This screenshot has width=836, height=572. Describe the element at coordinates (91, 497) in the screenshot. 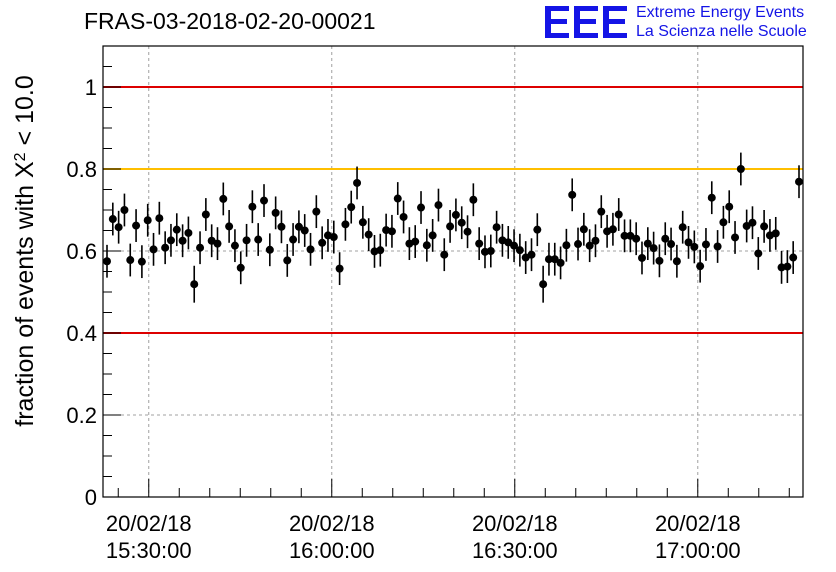

I see `y-tick-label: 0` at that location.